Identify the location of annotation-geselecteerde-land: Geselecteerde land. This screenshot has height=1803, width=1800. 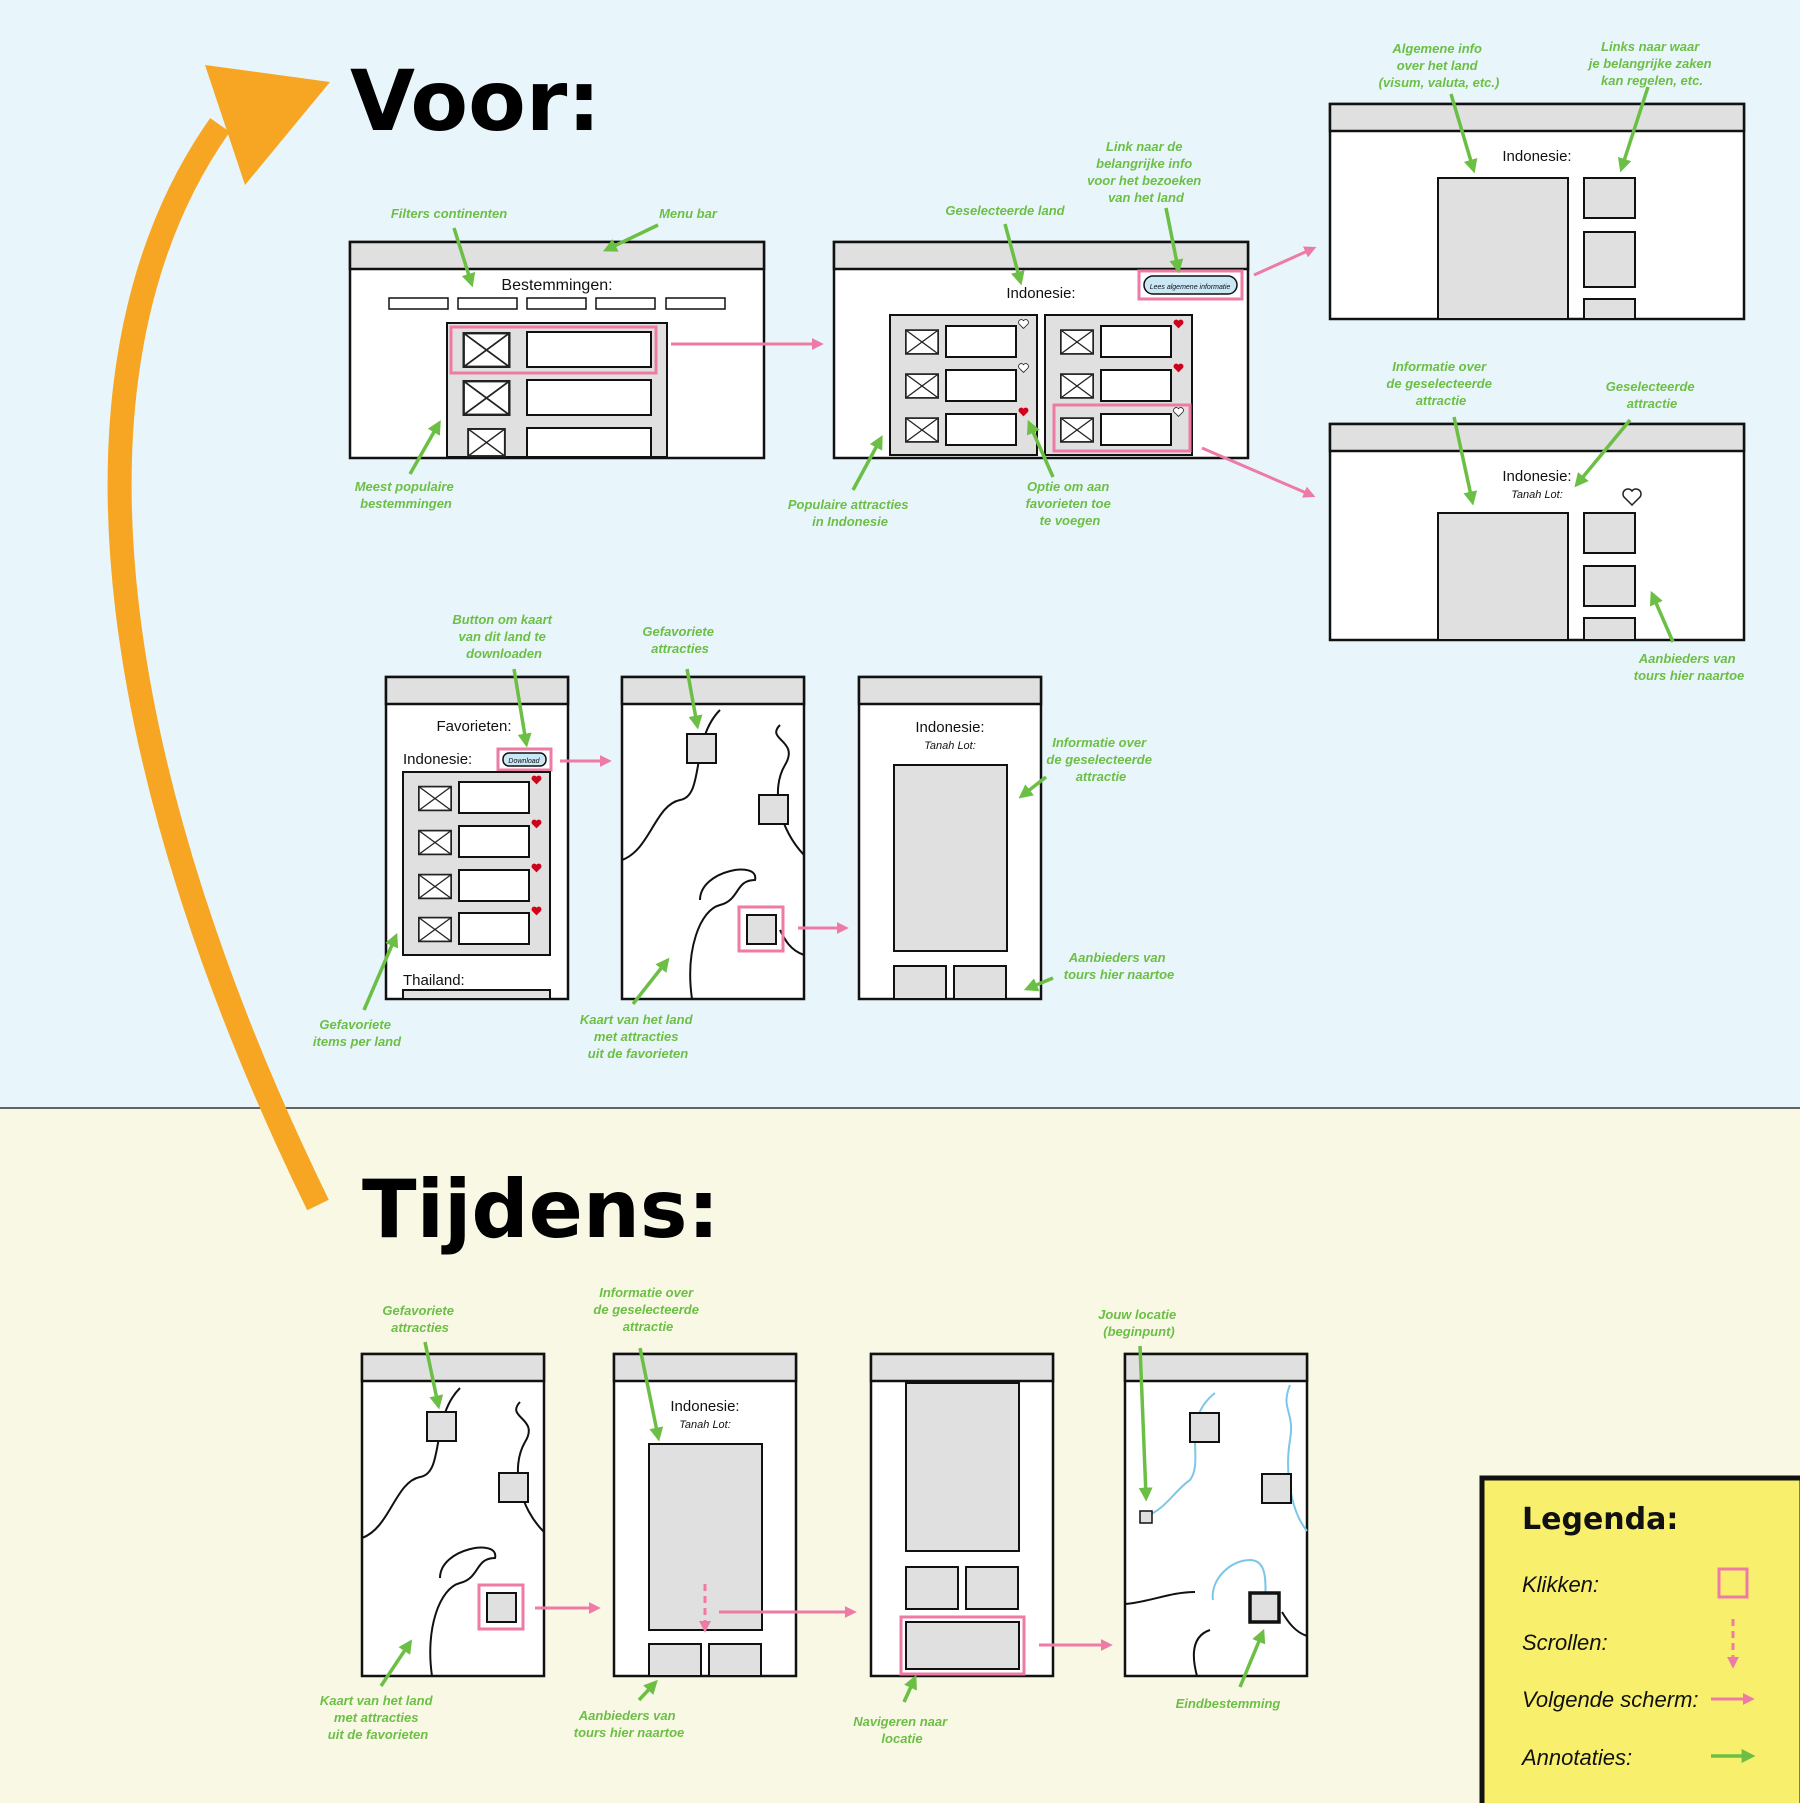
(1005, 210).